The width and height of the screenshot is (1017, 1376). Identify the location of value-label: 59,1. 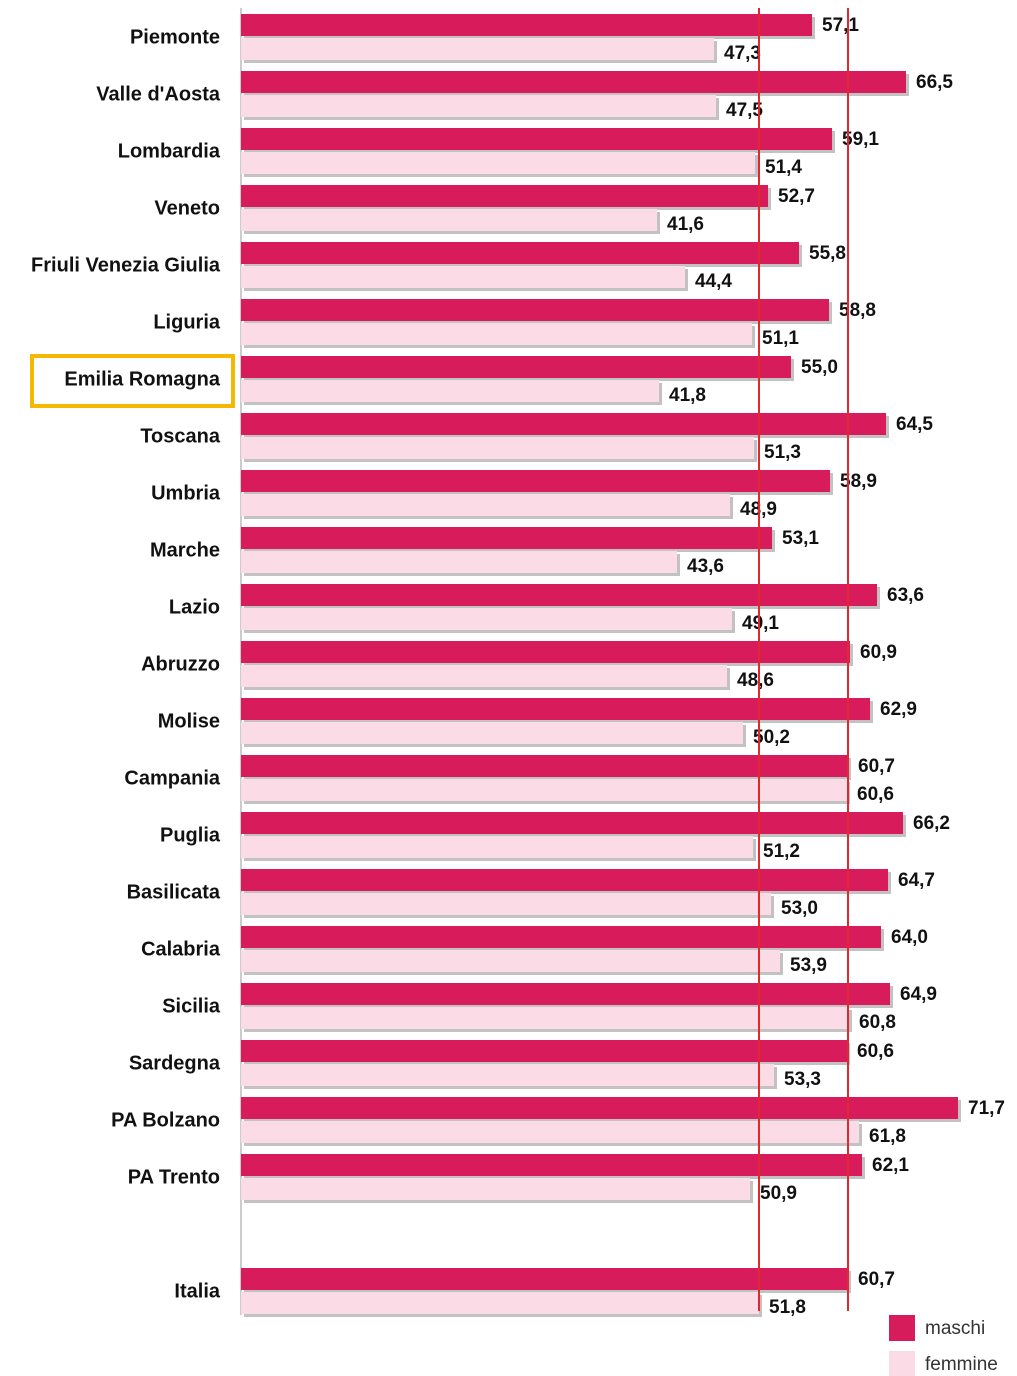
(860, 139).